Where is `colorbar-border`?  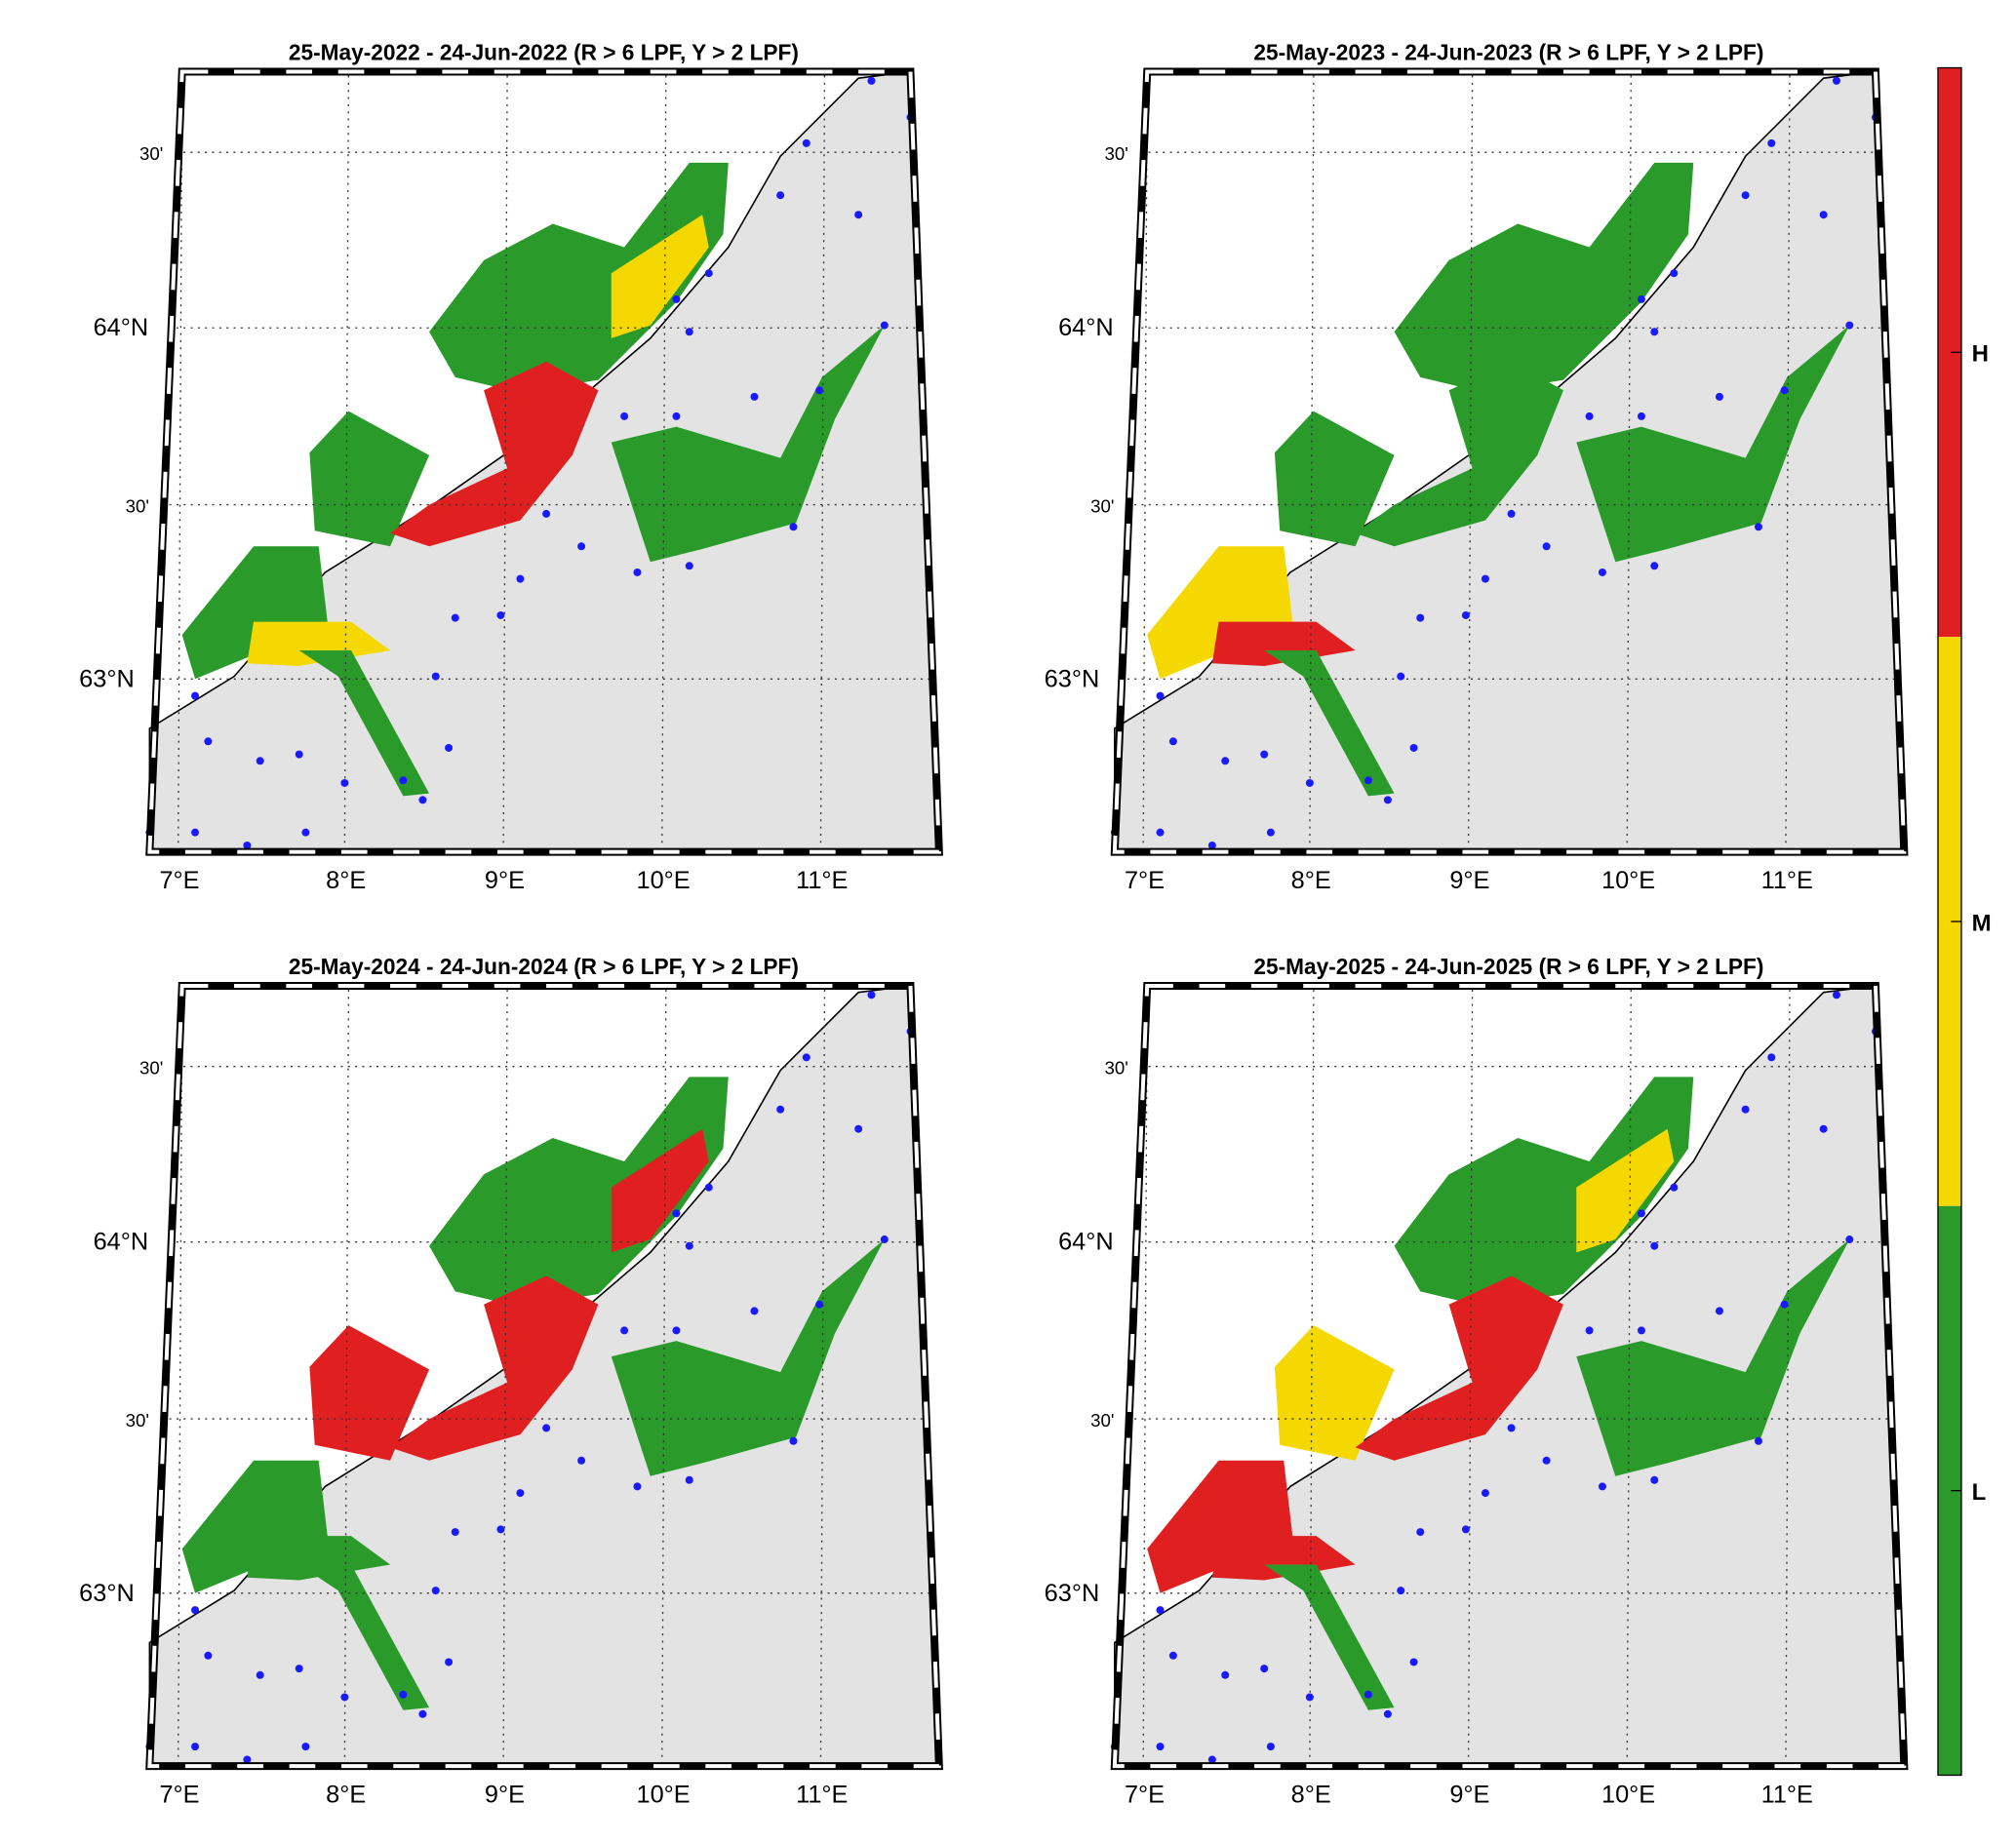 colorbar-border is located at coordinates (1950, 921).